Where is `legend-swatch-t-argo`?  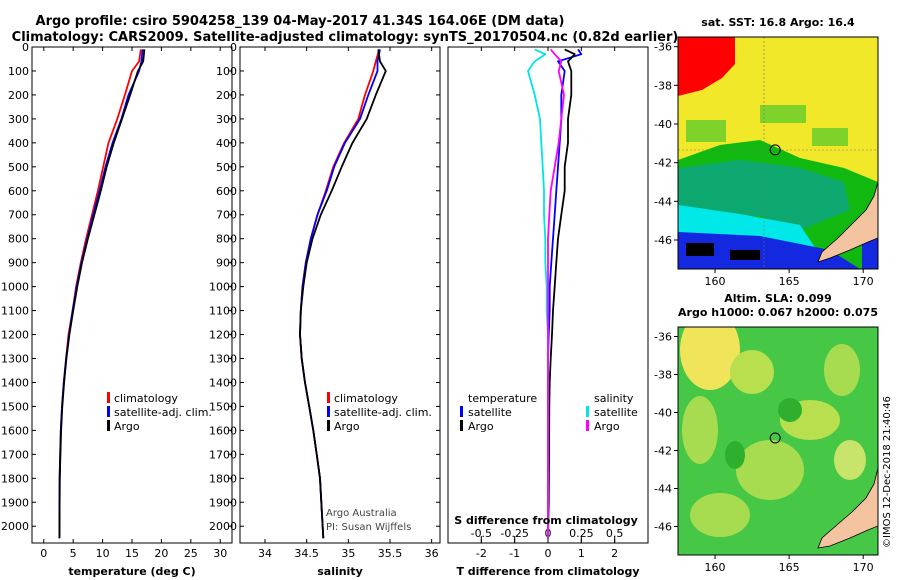
legend-swatch-t-argo is located at coordinates (461, 425).